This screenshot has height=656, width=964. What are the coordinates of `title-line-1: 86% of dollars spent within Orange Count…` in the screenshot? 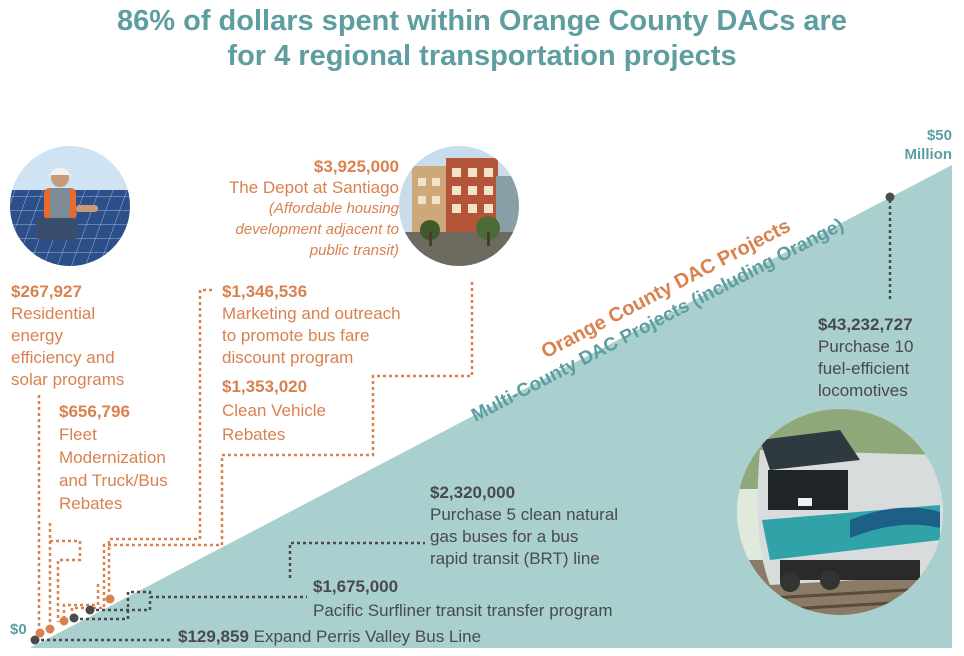 It's located at (482, 21).